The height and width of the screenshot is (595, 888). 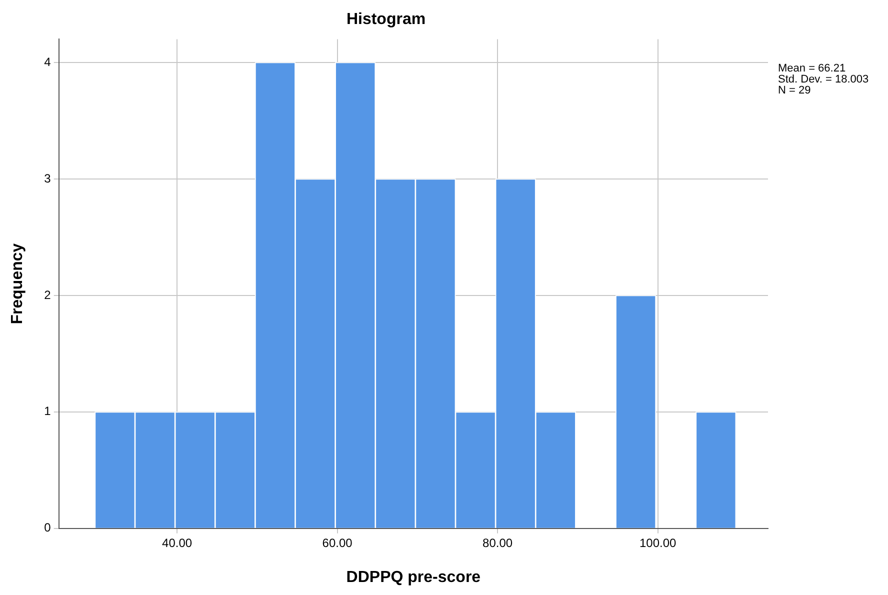 What do you see at coordinates (48, 411) in the screenshot?
I see `y-tick-label: 1` at bounding box center [48, 411].